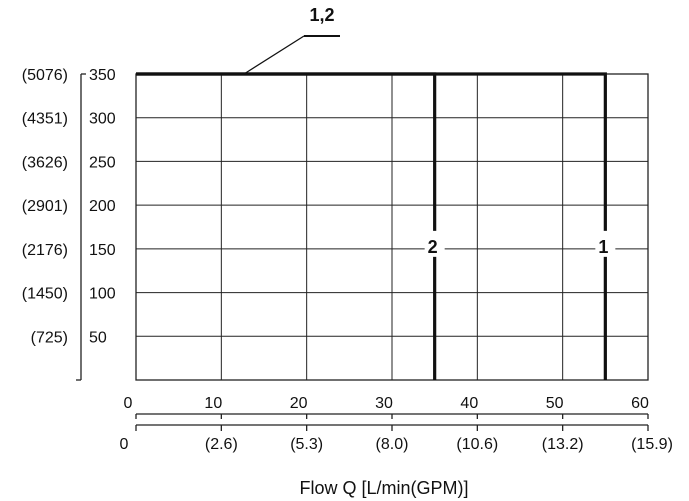 The height and width of the screenshot is (501, 689). I want to click on y-tick-label: 300, so click(102, 119).